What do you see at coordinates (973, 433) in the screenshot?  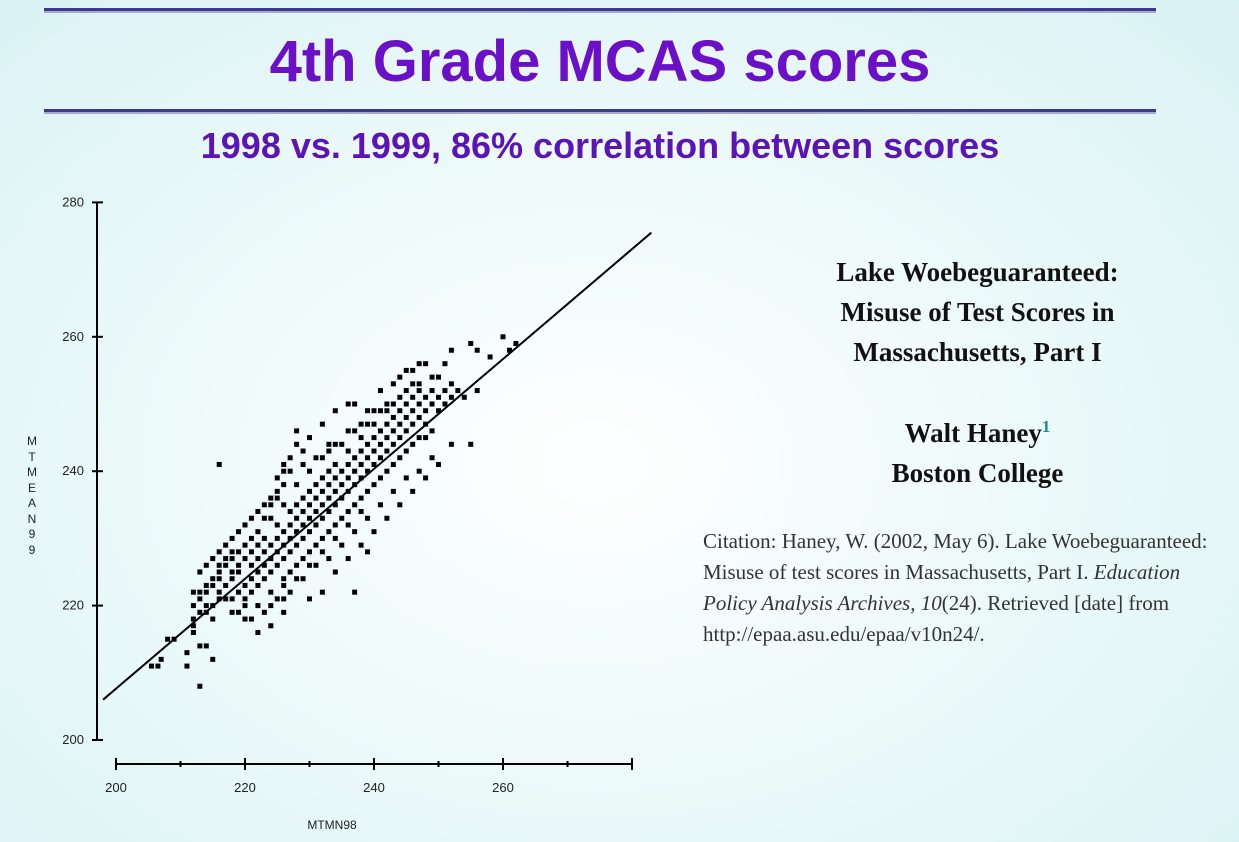 I see `author-name: Walt Haney` at bounding box center [973, 433].